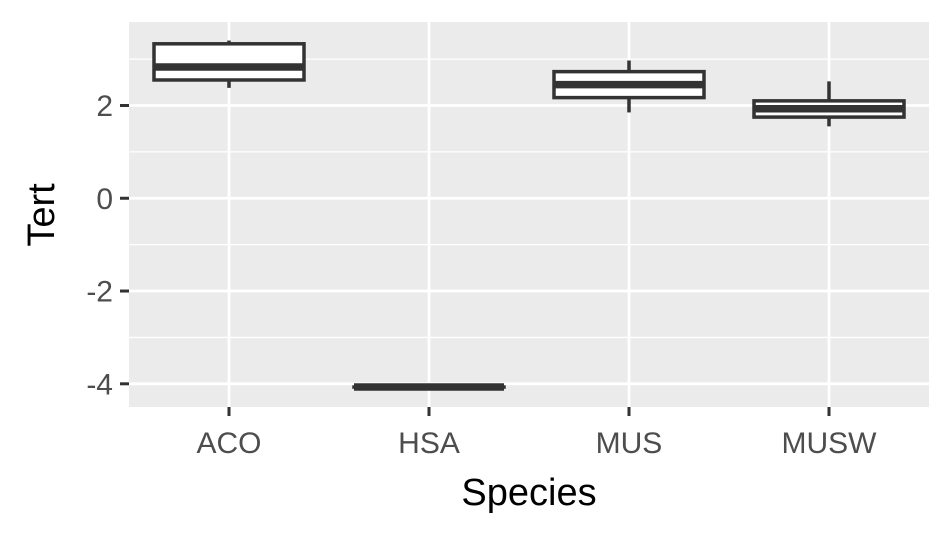 The height and width of the screenshot is (539, 952). I want to click on x-tick-label: MUSW, so click(830, 443).